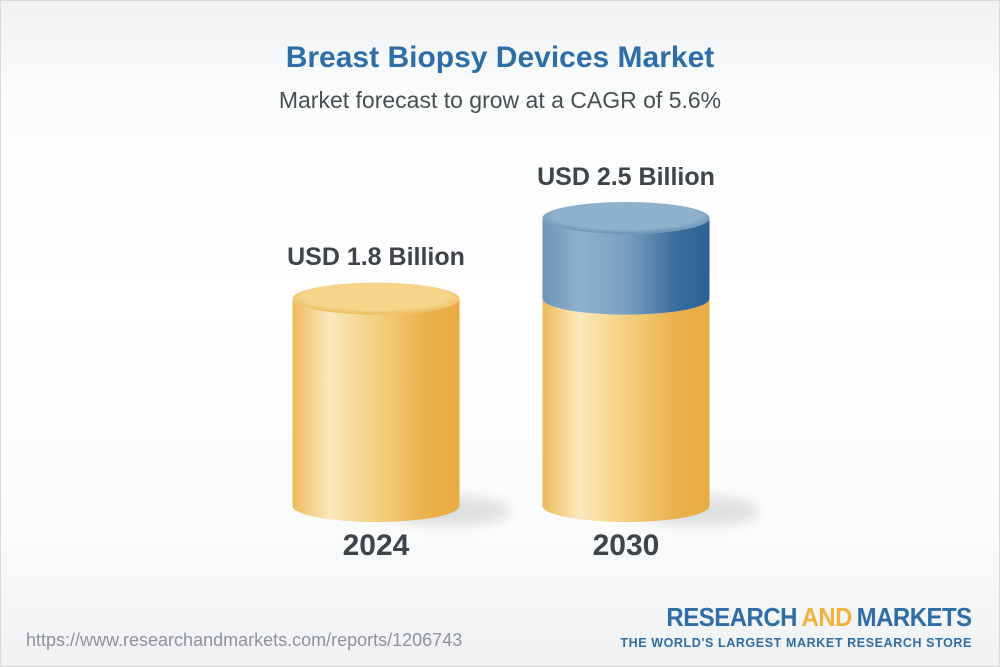 This screenshot has height=667, width=1000. I want to click on segment-gold-2030, so click(626, 410).